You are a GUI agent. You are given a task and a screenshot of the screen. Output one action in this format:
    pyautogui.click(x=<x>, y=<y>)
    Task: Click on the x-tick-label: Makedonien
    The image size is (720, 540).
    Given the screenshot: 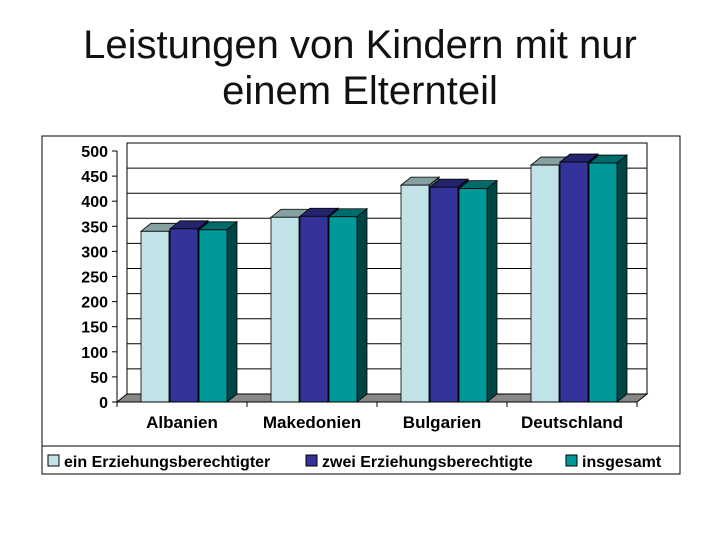 What is the action you would take?
    pyautogui.click(x=312, y=422)
    